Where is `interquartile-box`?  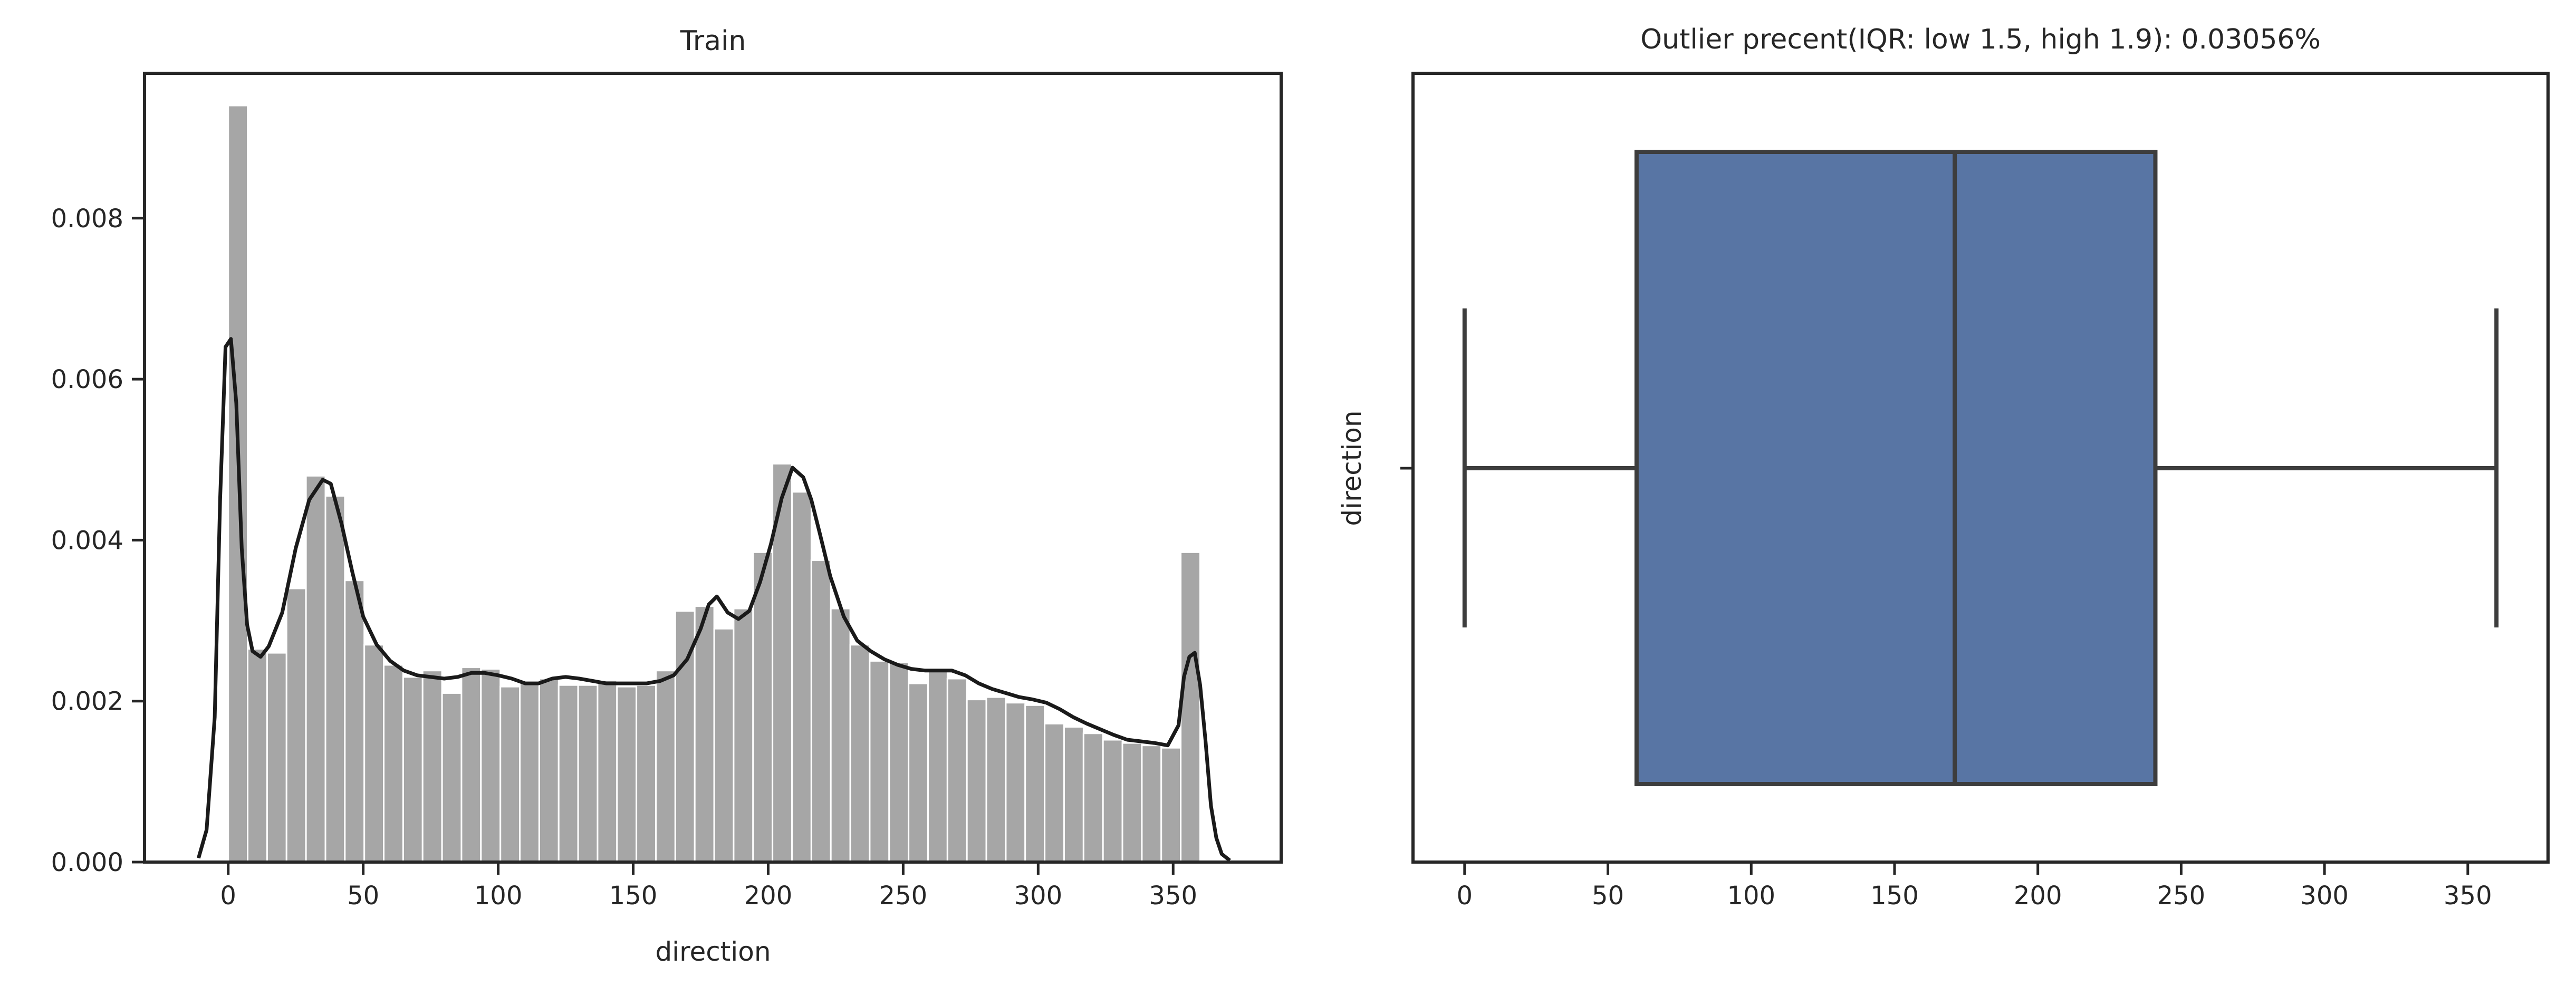 interquartile-box is located at coordinates (1896, 468).